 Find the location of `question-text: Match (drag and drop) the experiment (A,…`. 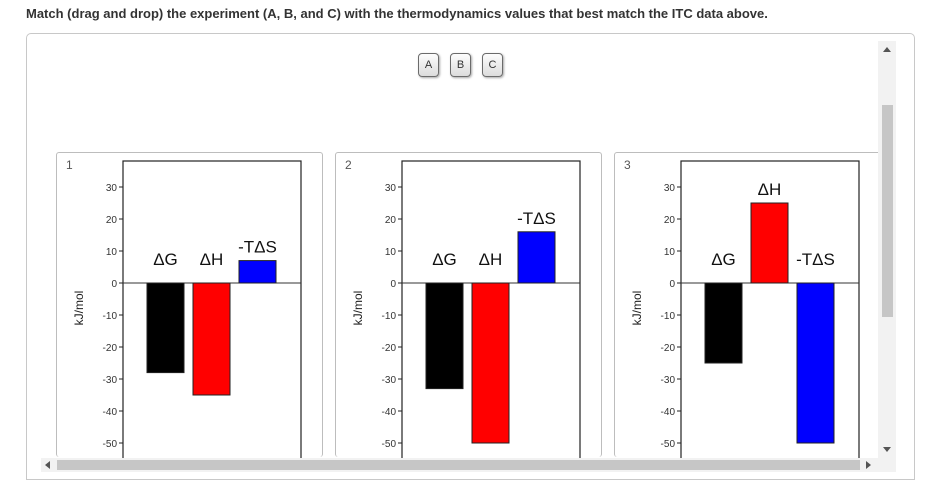

question-text: Match (drag and drop) the experiment (A,… is located at coordinates (397, 13).